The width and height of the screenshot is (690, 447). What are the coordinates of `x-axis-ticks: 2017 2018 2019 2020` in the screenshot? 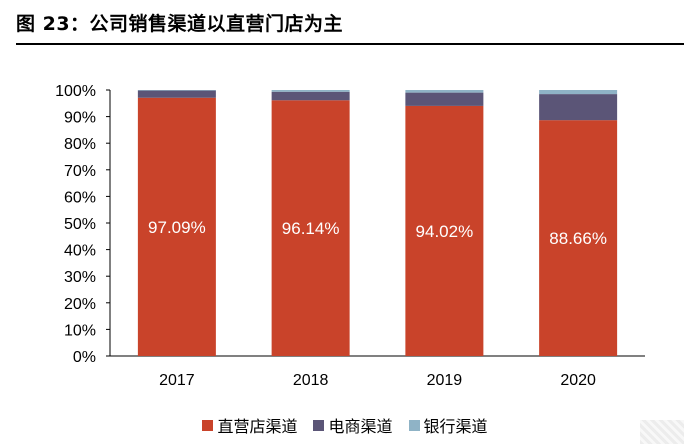 It's located at (377, 380).